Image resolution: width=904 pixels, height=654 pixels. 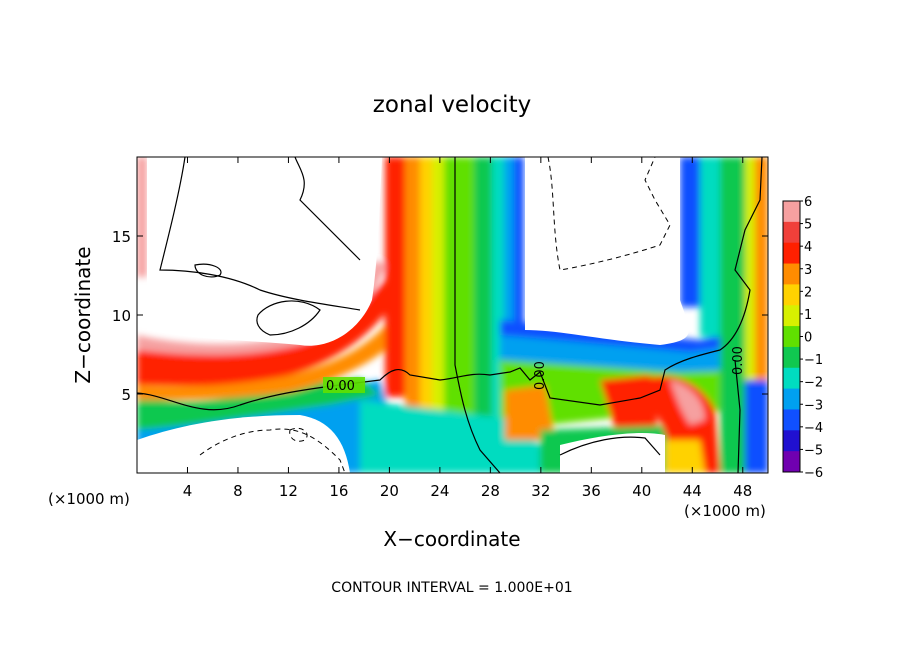 What do you see at coordinates (725, 511) in the screenshot?
I see `x-unit-right: (×1000 m)` at bounding box center [725, 511].